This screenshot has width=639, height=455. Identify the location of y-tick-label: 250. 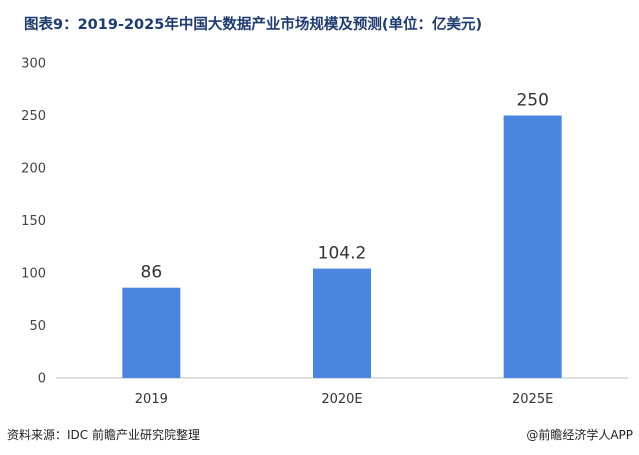
(33, 116).